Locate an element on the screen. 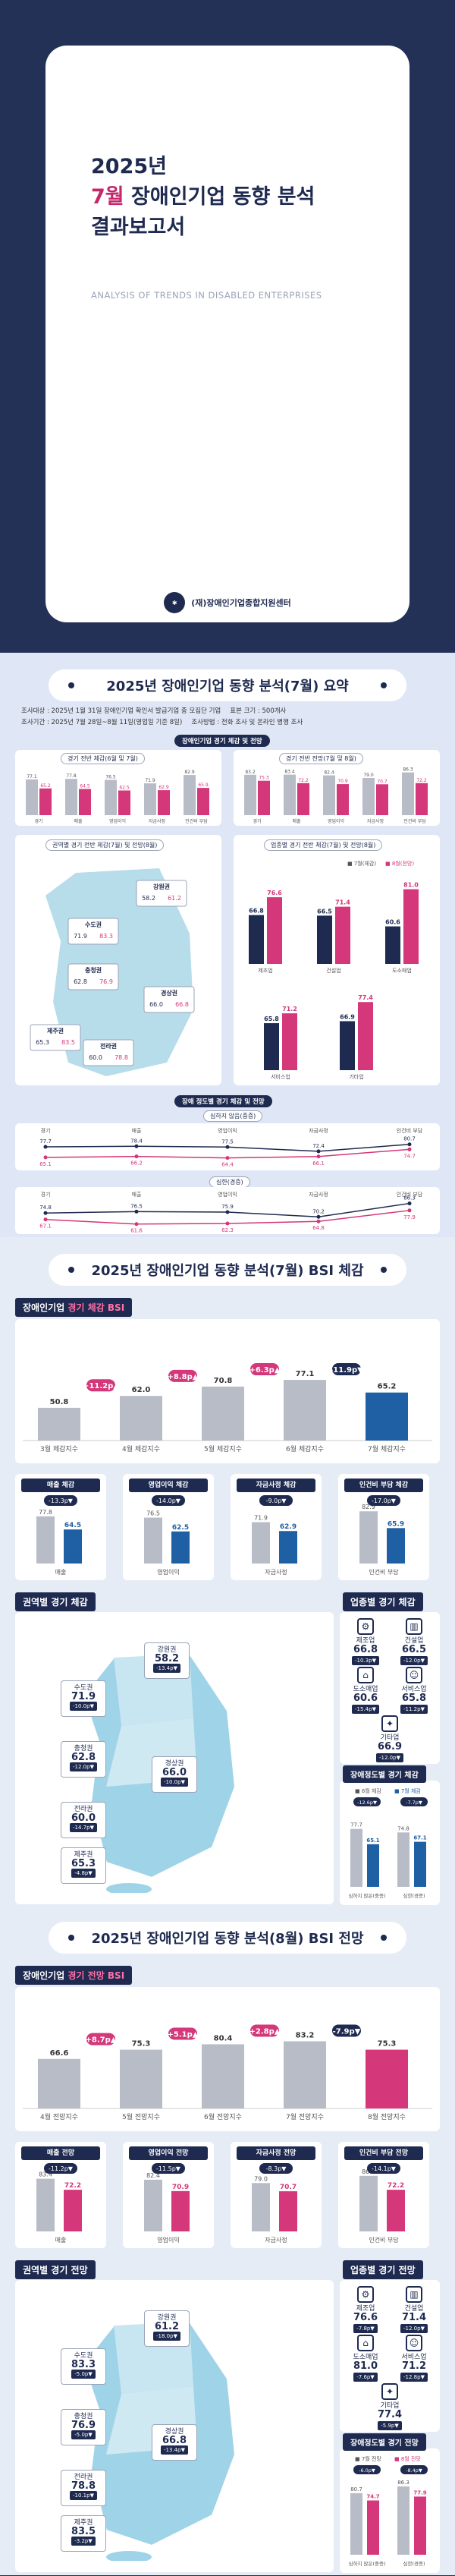 The height and width of the screenshot is (2576, 455). industry-value: 66.9 is located at coordinates (390, 1746).